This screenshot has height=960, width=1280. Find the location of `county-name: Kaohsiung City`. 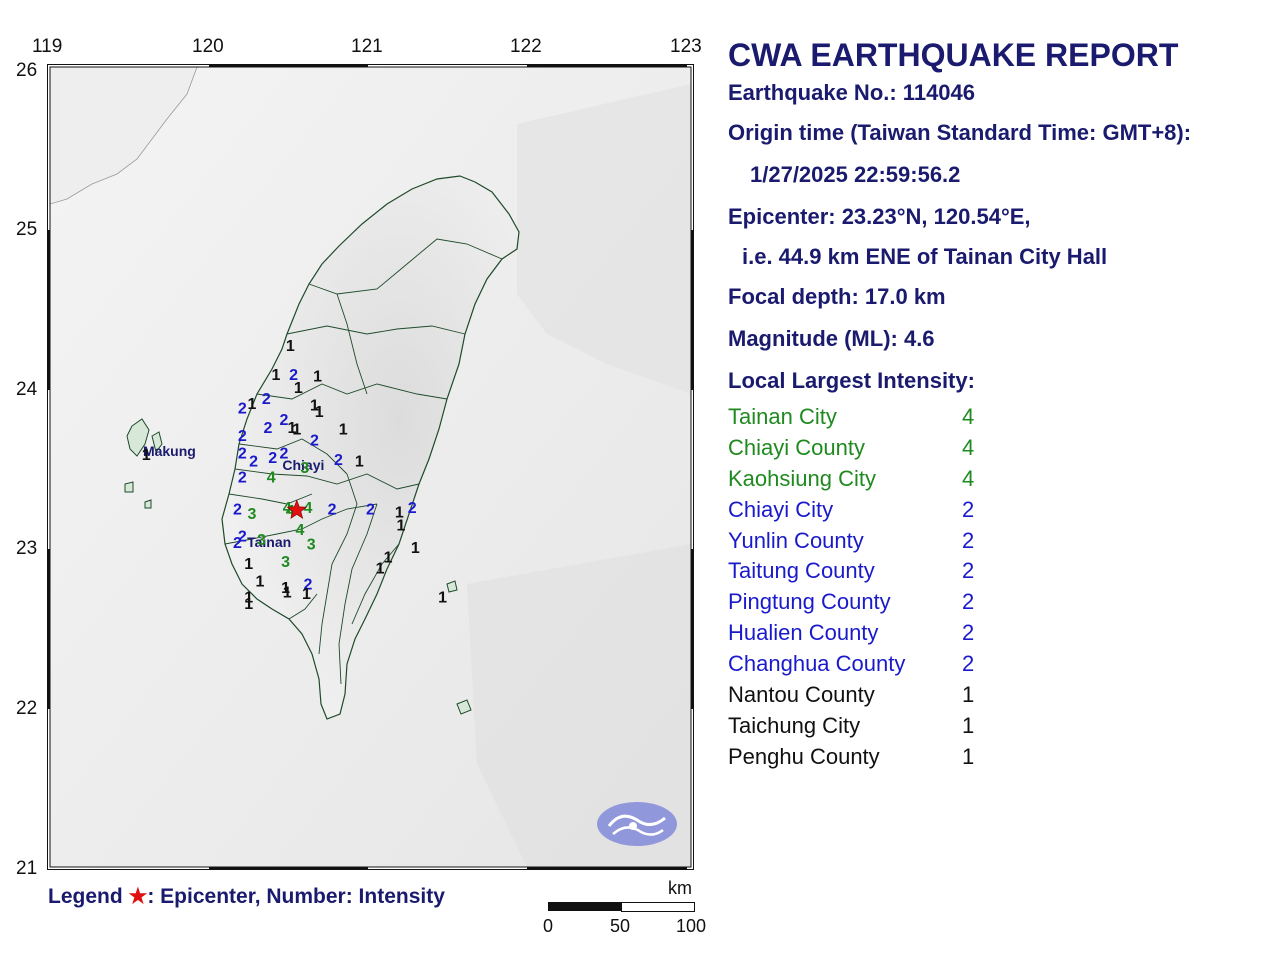

county-name: Kaohsiung City is located at coordinates (802, 478).